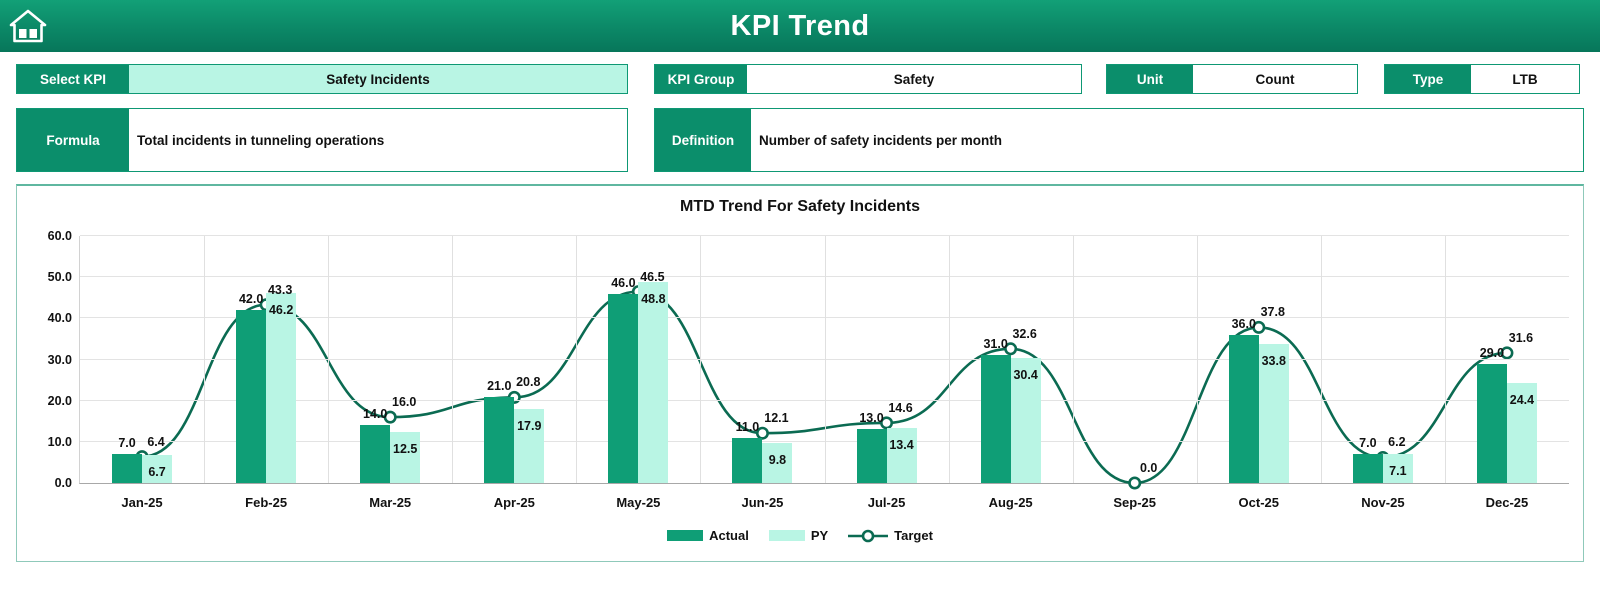 This screenshot has height=600, width=1600. Describe the element at coordinates (1273, 413) in the screenshot. I see `bar-py: 33.8` at that location.